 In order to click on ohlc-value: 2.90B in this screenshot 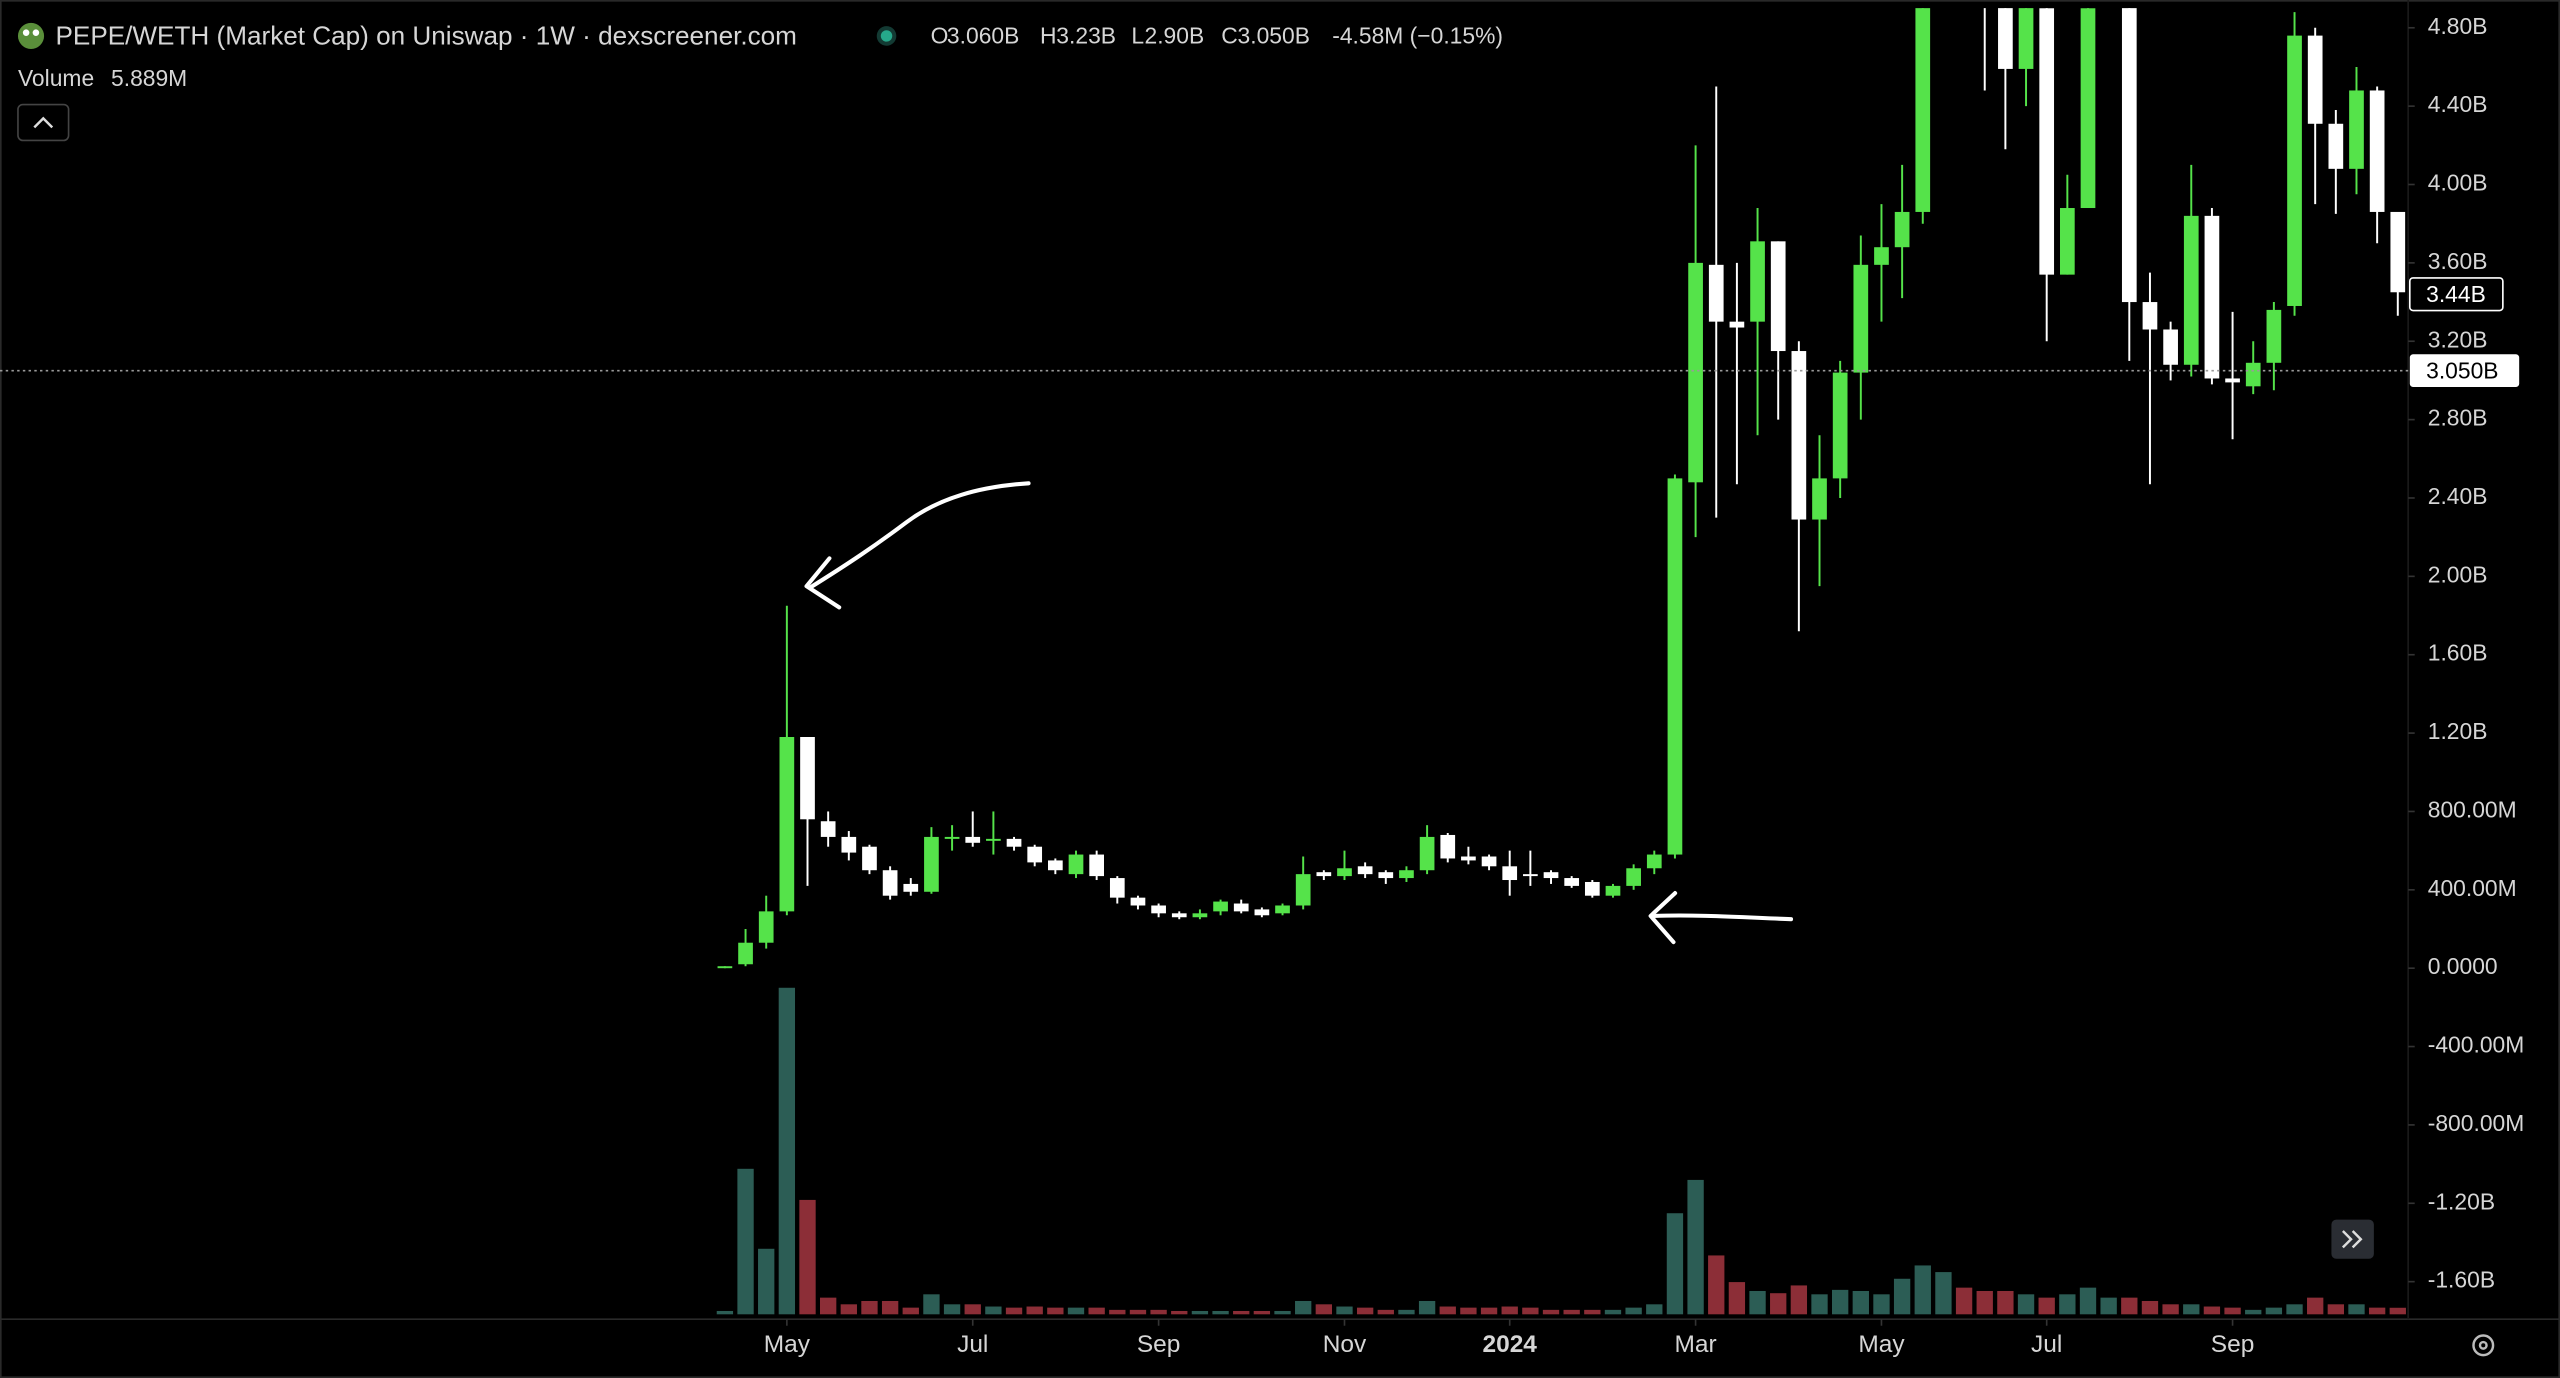, I will do `click(1174, 36)`.